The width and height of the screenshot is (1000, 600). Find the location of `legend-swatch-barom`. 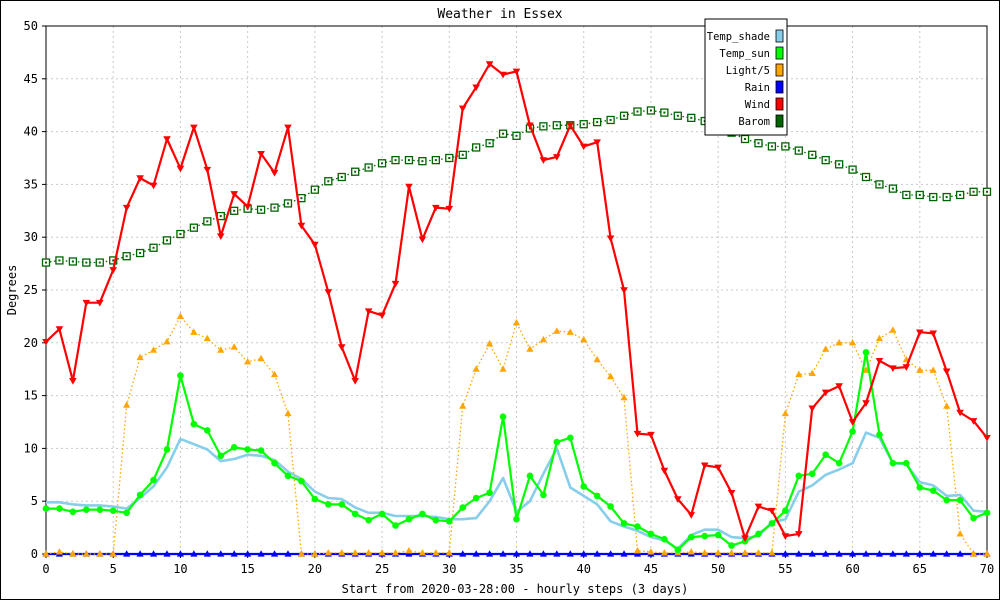

legend-swatch-barom is located at coordinates (779, 121).